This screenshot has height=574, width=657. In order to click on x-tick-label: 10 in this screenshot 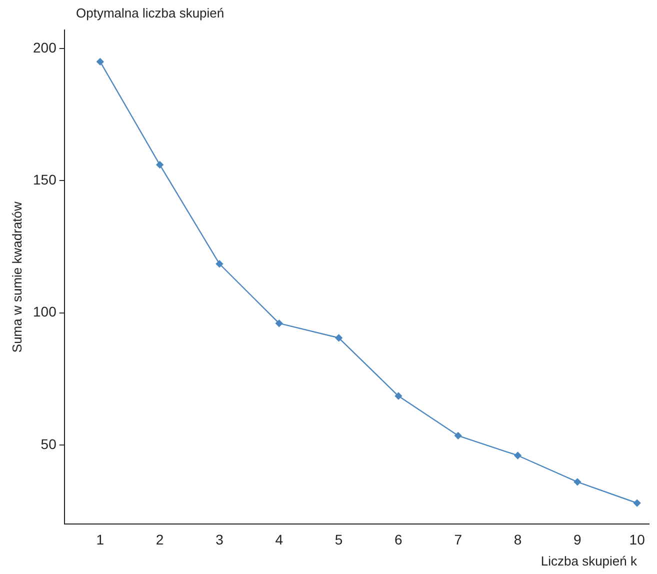, I will do `click(637, 539)`.